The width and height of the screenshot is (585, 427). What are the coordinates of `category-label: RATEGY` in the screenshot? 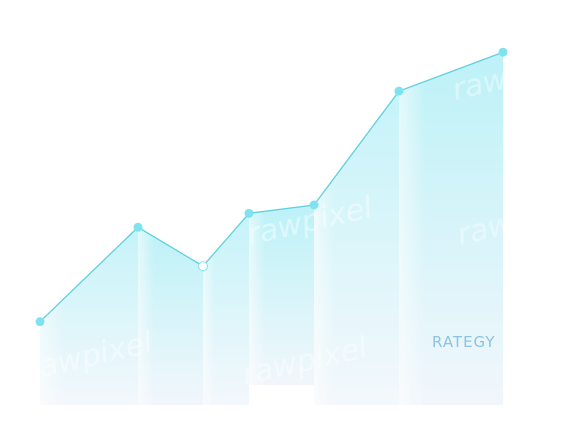 It's located at (464, 342).